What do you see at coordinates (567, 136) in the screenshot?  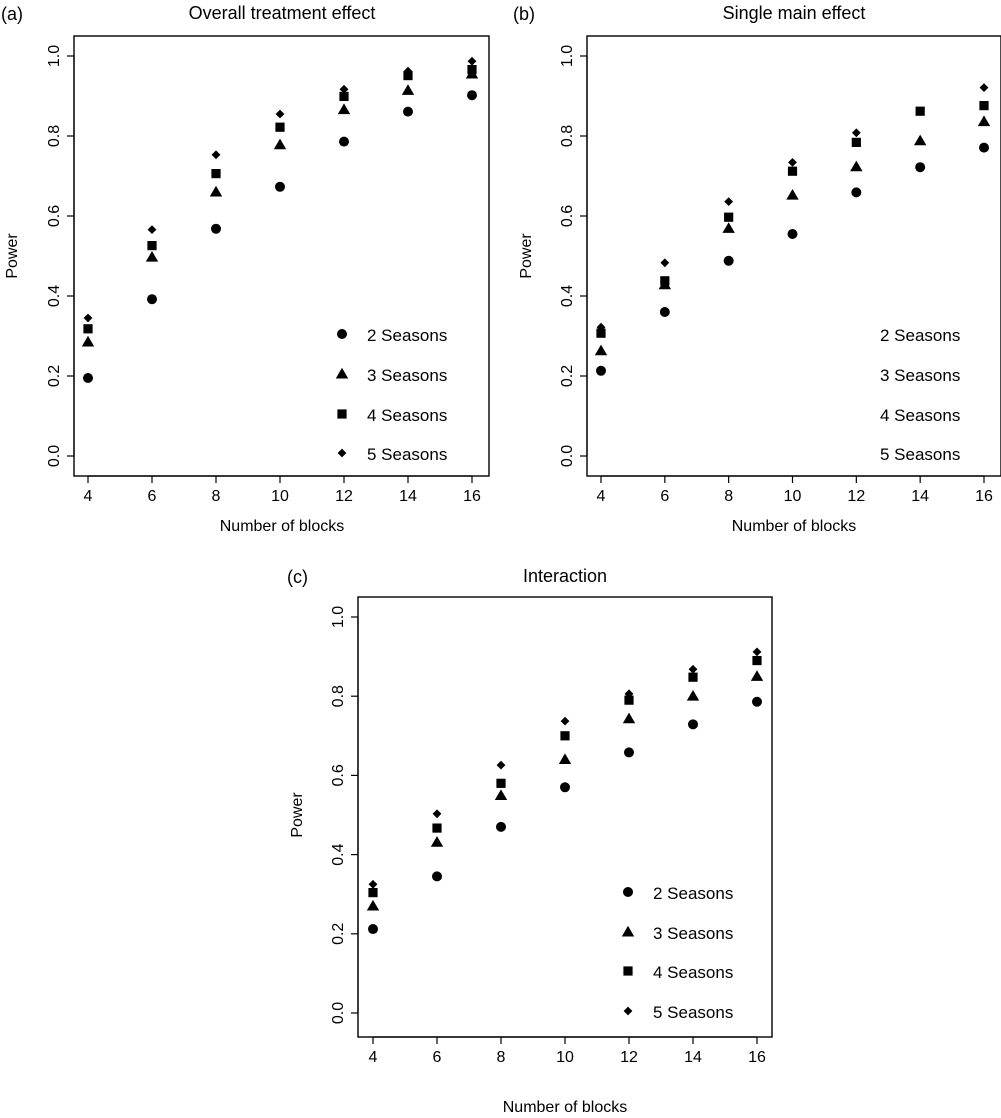 I see `panel-b-y-tick-label: 0.8` at bounding box center [567, 136].